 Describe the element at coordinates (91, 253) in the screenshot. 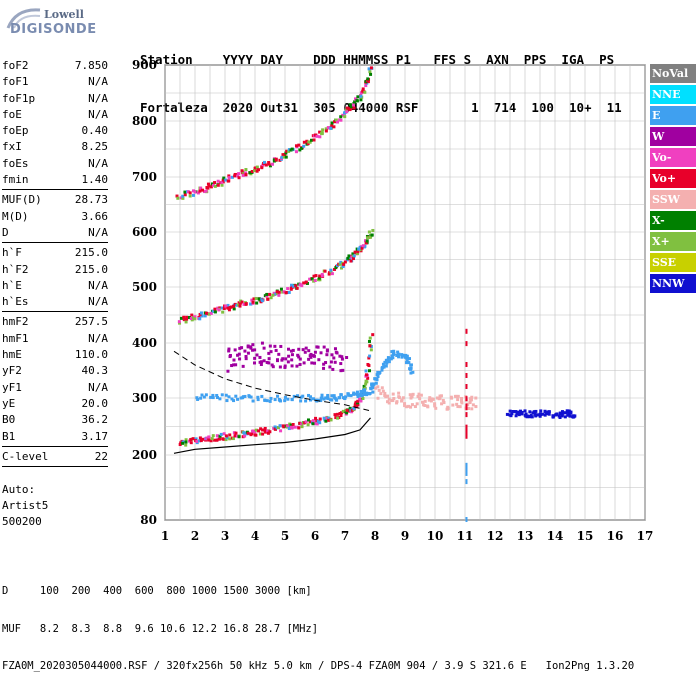

I see `param-value: 215.0` at that location.